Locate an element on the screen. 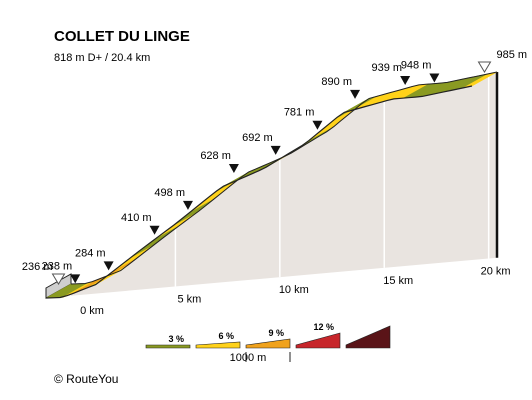  elevation-label: 284 m is located at coordinates (90, 253).